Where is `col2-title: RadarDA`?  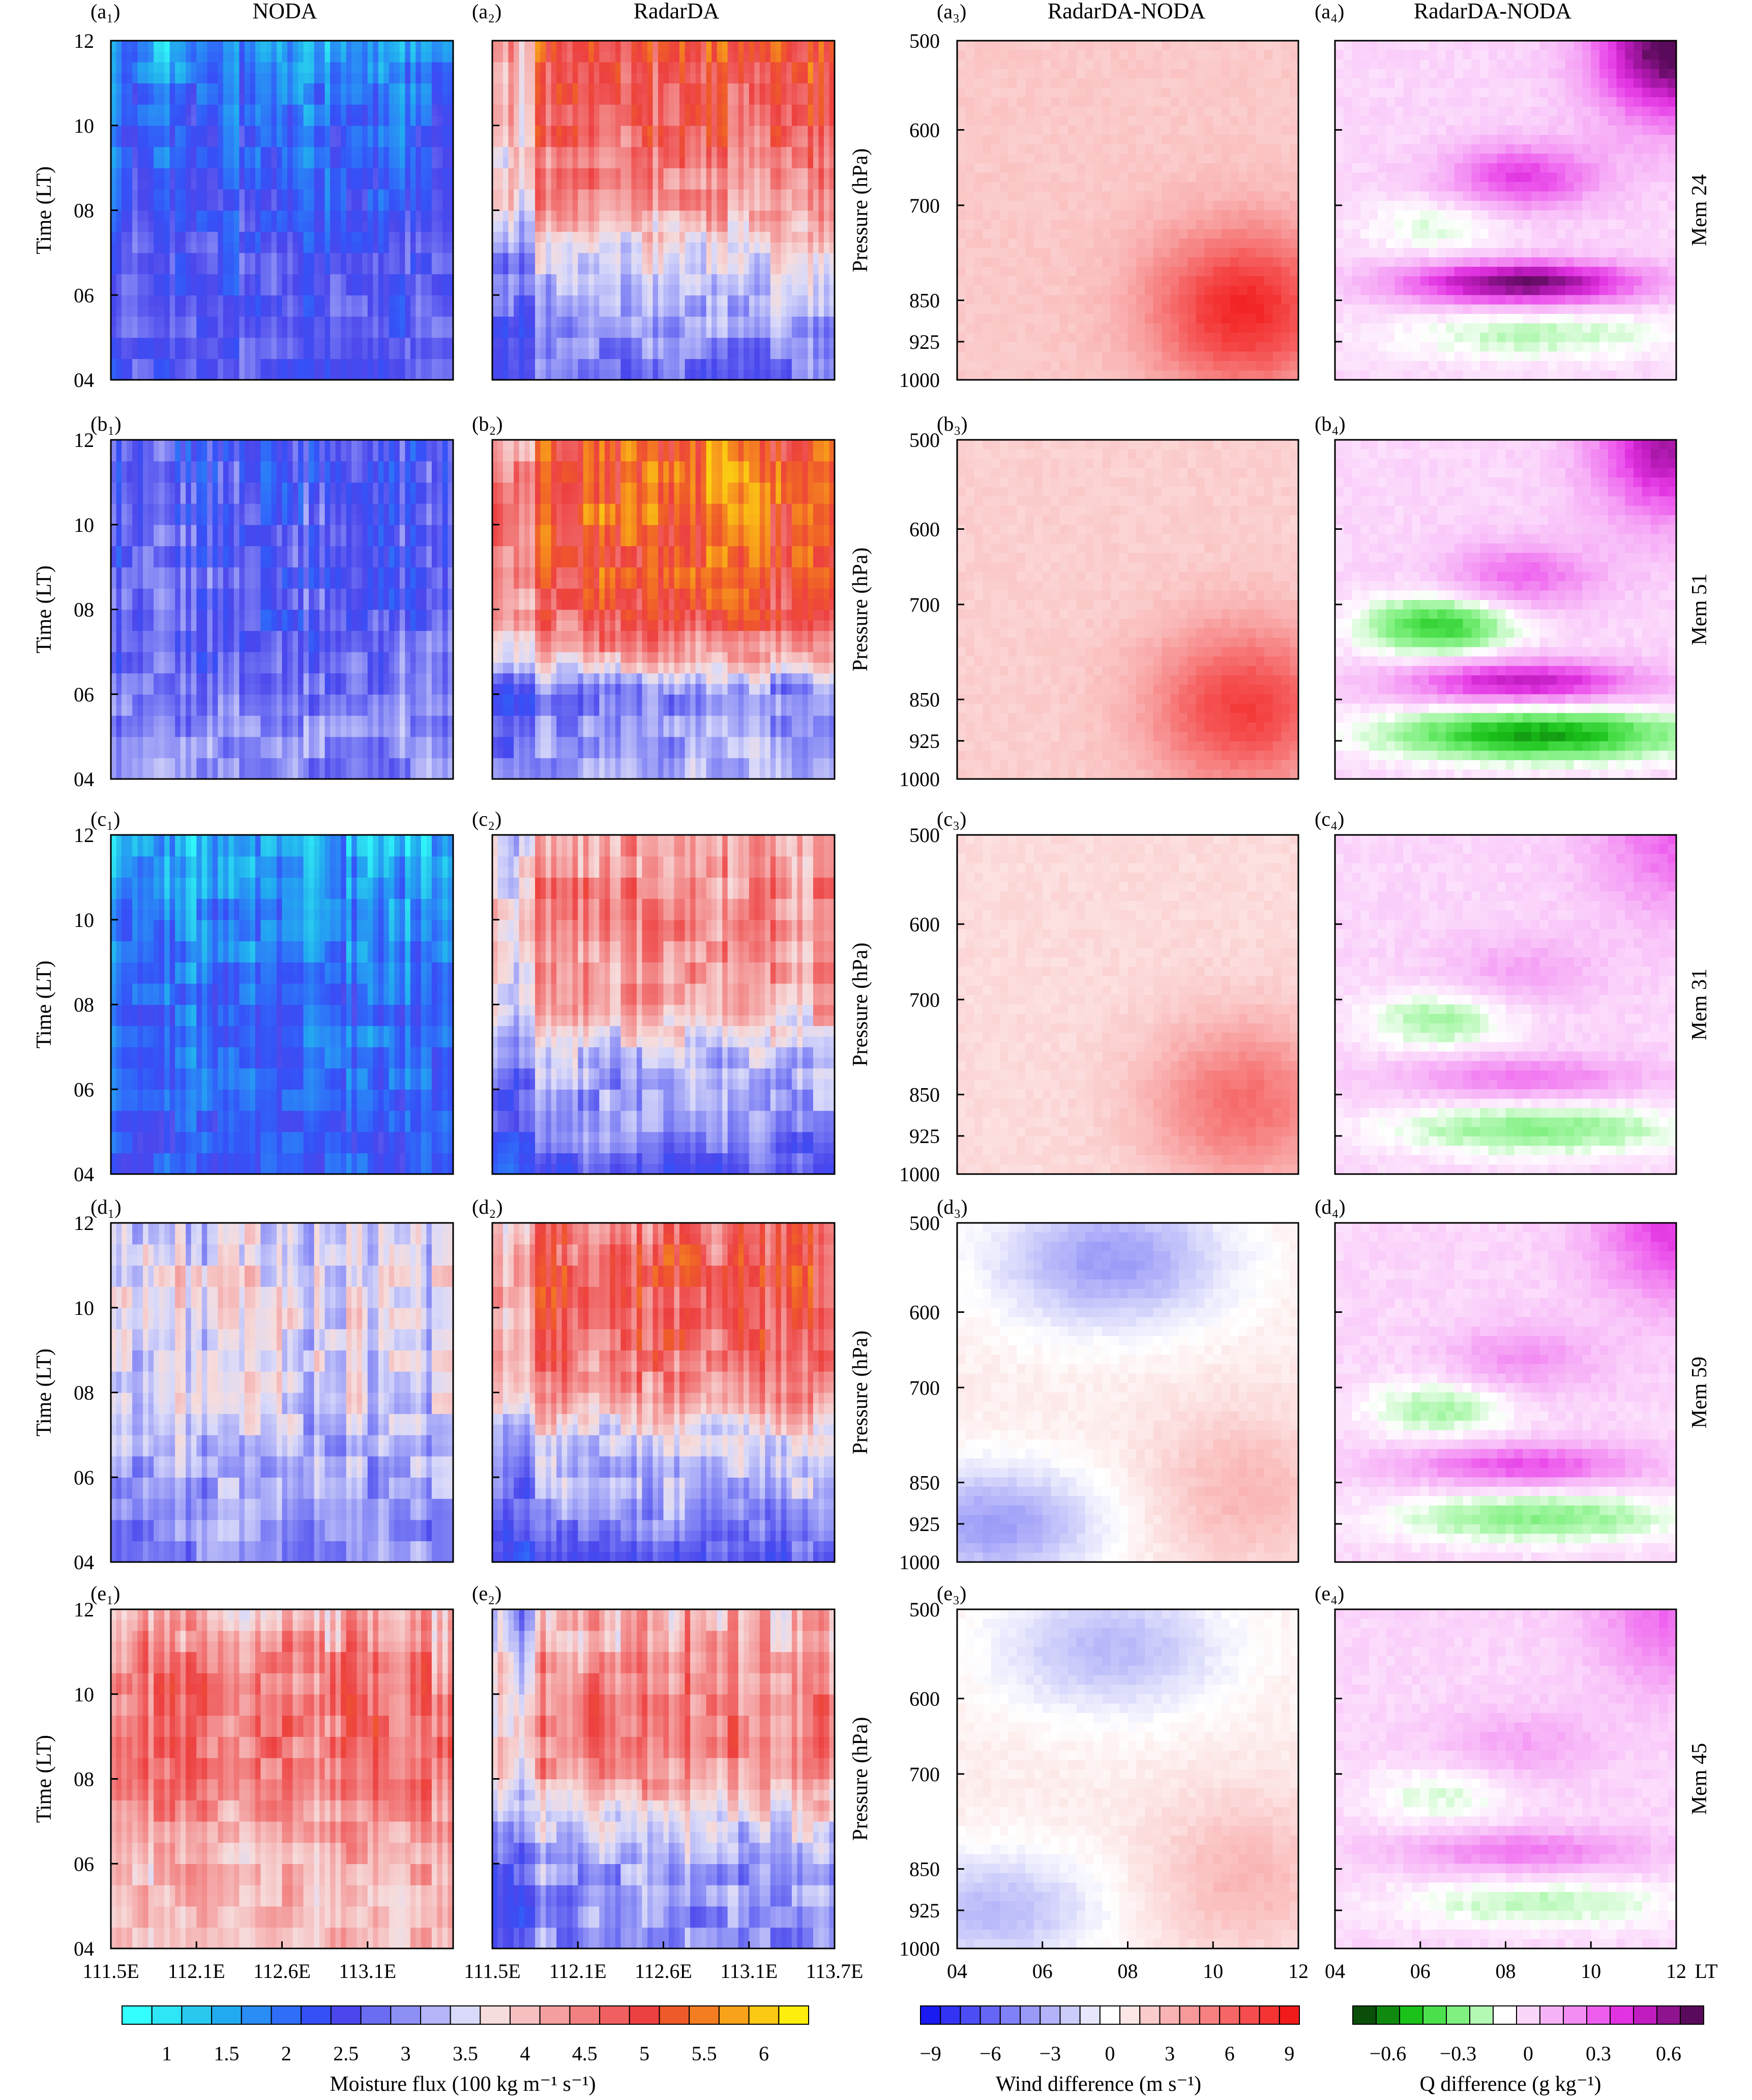 col2-title: RadarDA is located at coordinates (677, 11).